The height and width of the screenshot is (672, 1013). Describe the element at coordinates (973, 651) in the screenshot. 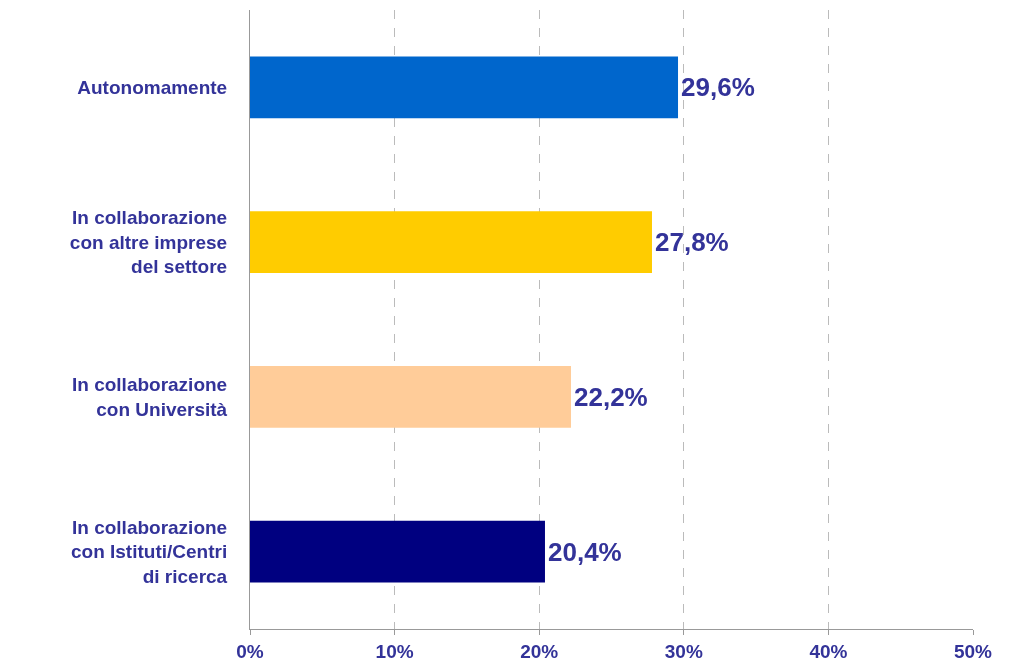

I see `x-tick-label: 50%` at that location.